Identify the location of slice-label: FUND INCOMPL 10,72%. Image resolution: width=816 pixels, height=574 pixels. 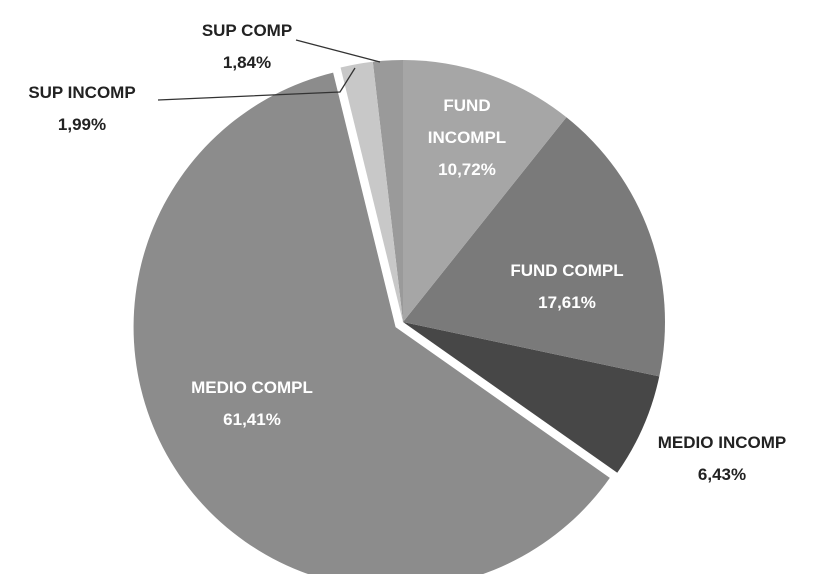
(467, 138).